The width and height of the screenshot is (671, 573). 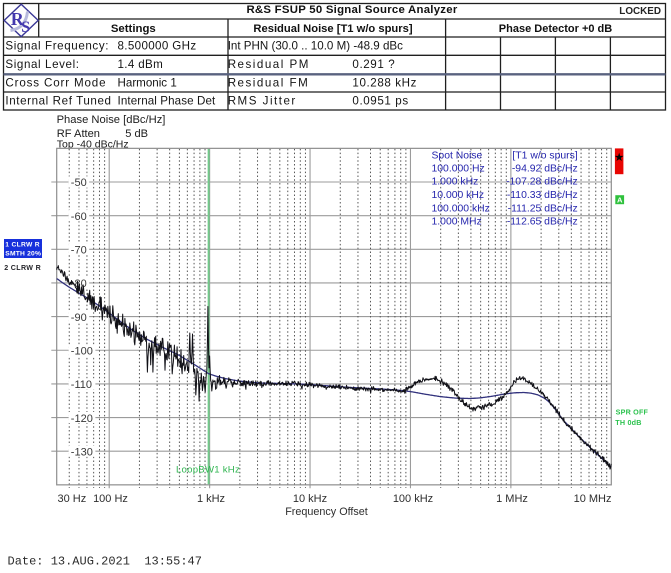 I want to click on svg-text: 1 kHz, so click(x=211, y=499).